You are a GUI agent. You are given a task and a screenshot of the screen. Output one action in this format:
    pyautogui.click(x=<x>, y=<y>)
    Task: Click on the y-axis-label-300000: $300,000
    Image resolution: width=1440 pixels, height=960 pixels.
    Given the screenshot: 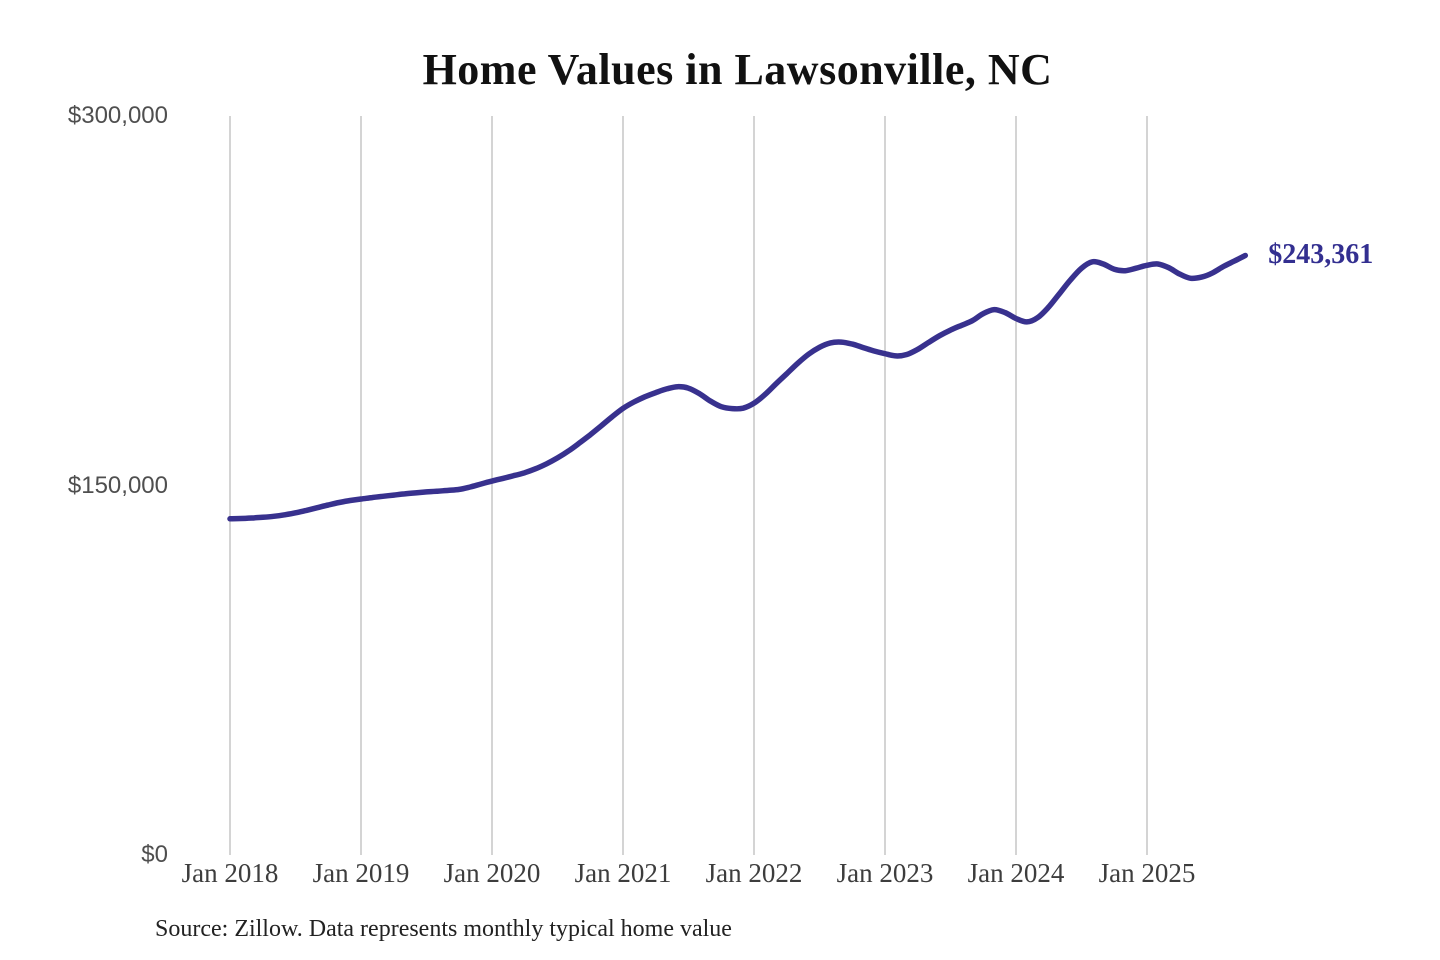 What is the action you would take?
    pyautogui.click(x=117, y=115)
    